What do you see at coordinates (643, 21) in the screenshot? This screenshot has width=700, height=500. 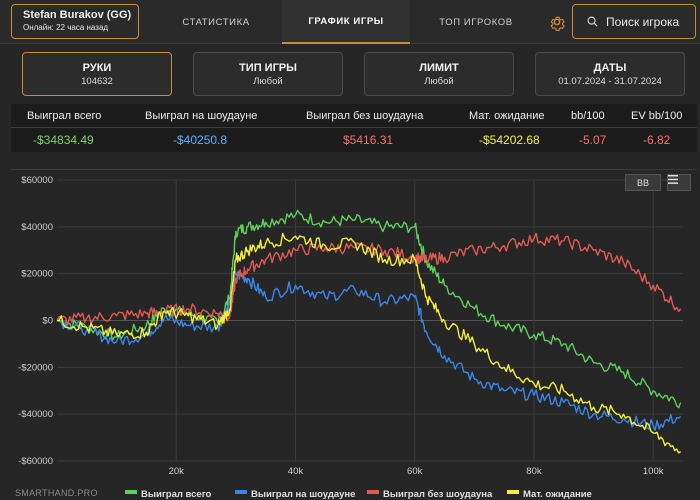 I see `search-label: Поиск игрока` at bounding box center [643, 21].